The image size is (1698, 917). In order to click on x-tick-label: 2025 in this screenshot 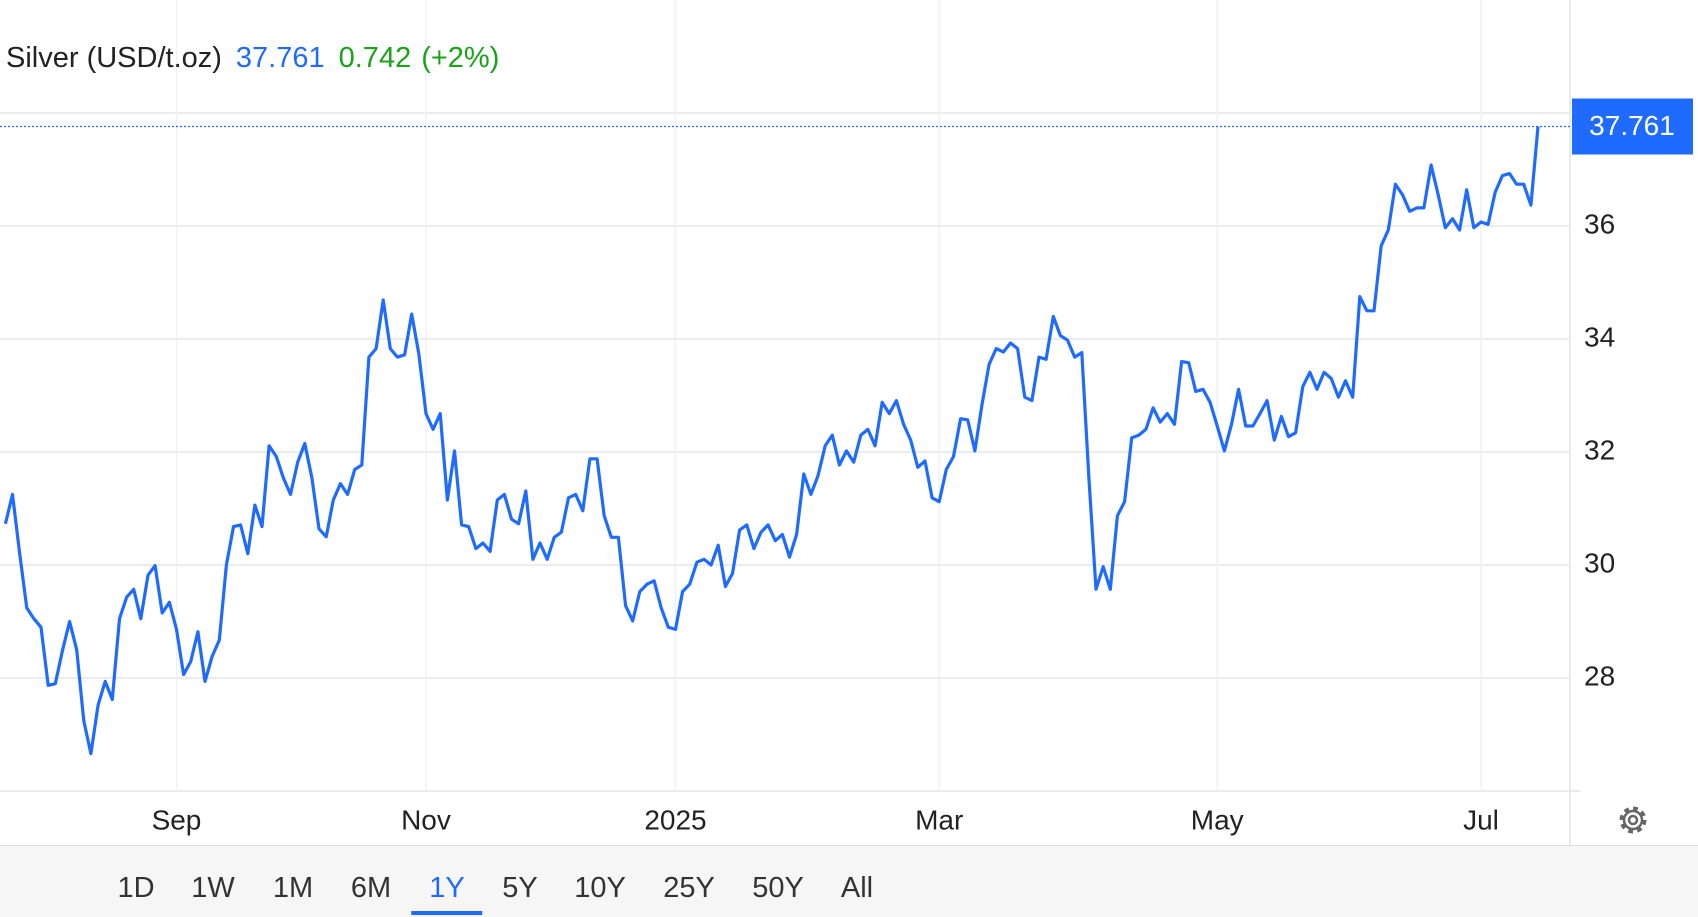, I will do `click(675, 819)`.